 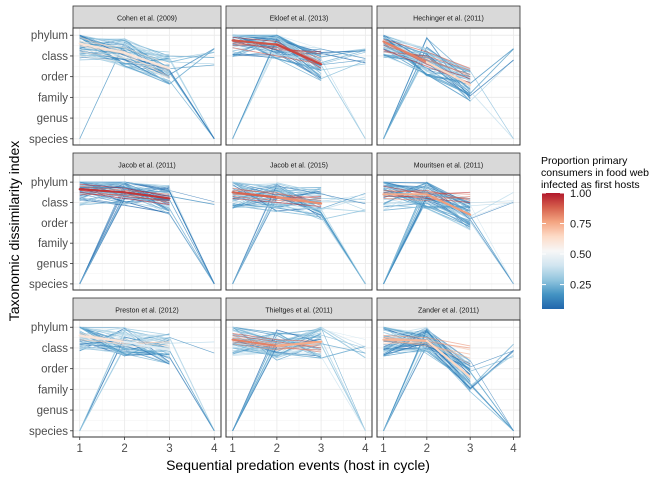 What do you see at coordinates (147, 19) in the screenshot?
I see `panel-title: Cohen et al. (2009)` at bounding box center [147, 19].